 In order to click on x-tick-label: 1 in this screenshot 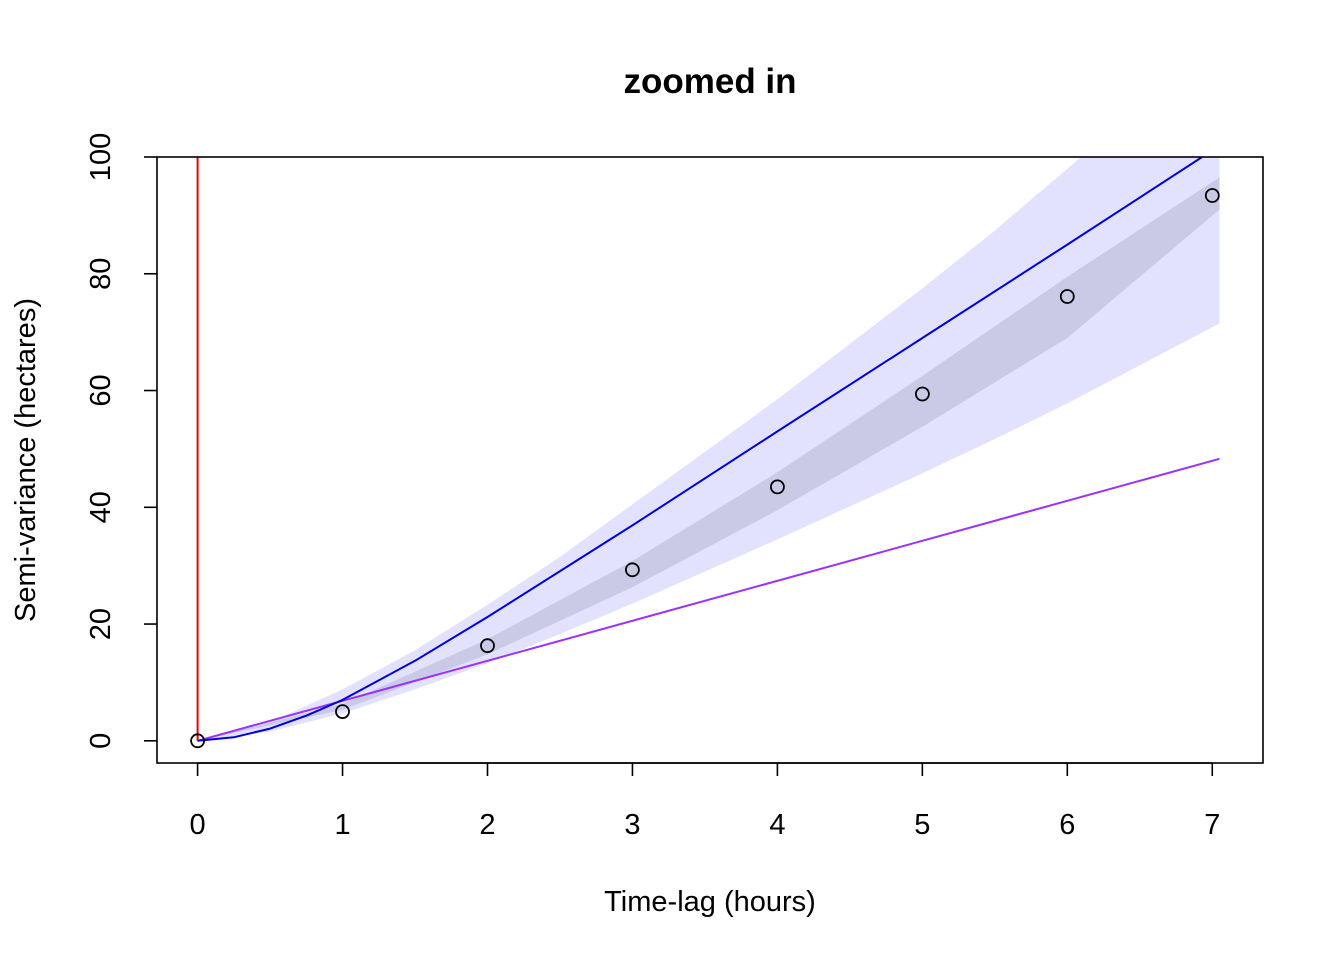, I will do `click(342, 825)`.